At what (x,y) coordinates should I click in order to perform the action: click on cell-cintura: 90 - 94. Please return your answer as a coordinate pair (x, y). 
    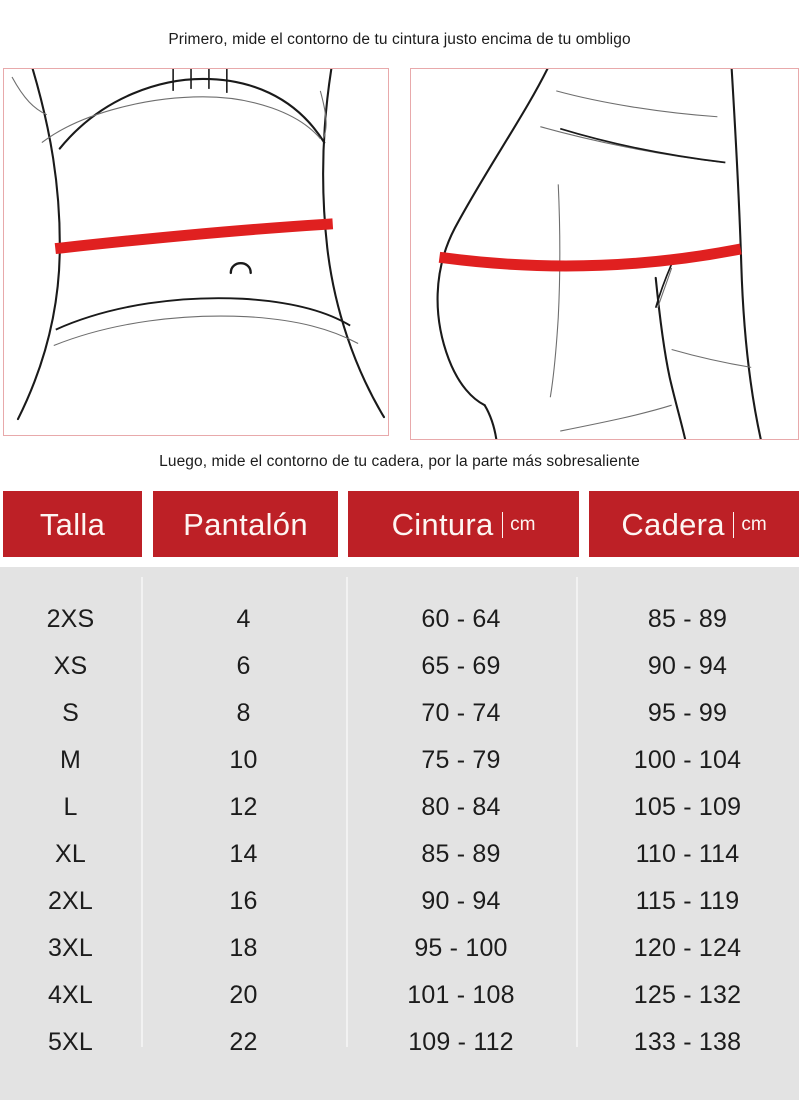
    Looking at the image, I should click on (461, 901).